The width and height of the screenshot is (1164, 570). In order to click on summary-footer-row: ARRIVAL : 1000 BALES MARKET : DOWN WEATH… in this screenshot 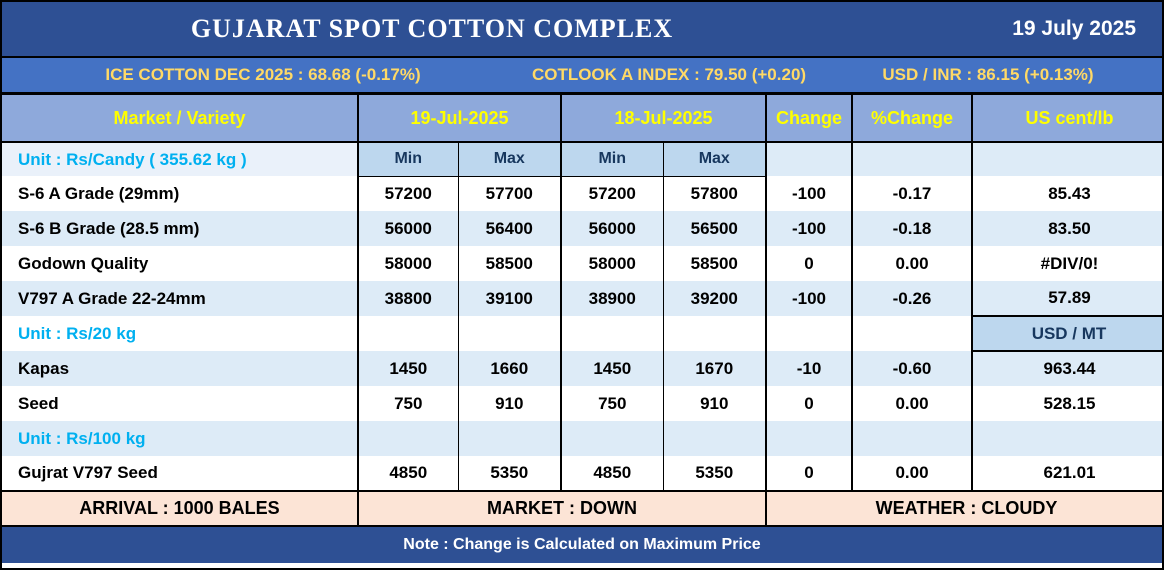, I will do `click(582, 508)`.